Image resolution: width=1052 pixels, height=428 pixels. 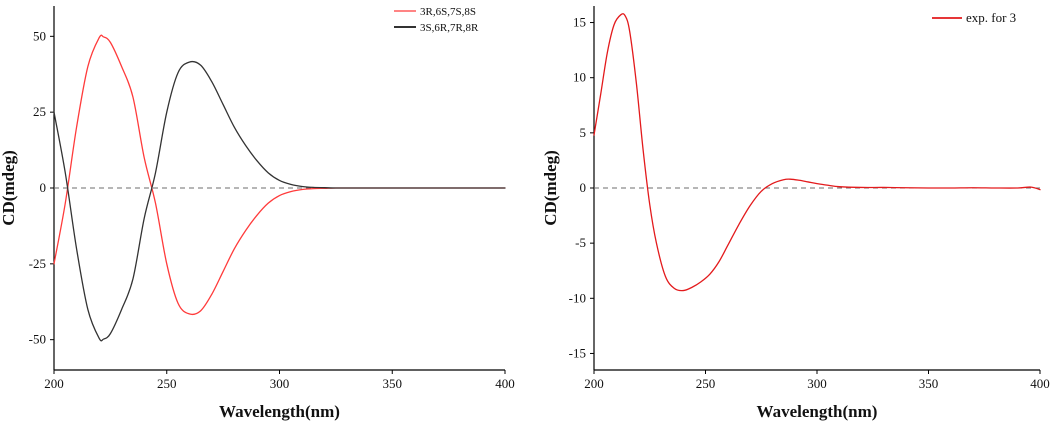 I want to click on y-tick-label: 5, so click(x=583, y=132).